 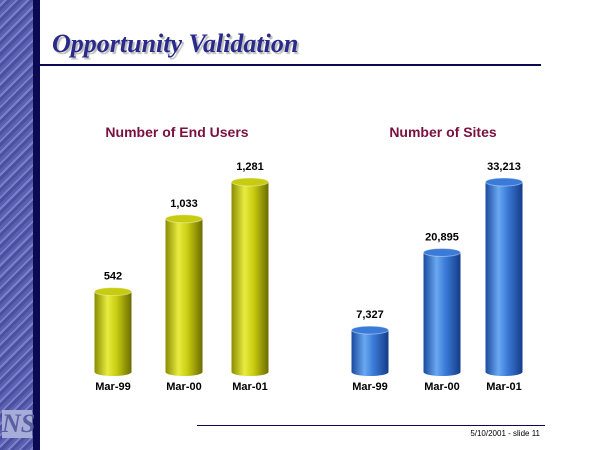 I want to click on chart-title: Number of Sites, so click(x=443, y=132).